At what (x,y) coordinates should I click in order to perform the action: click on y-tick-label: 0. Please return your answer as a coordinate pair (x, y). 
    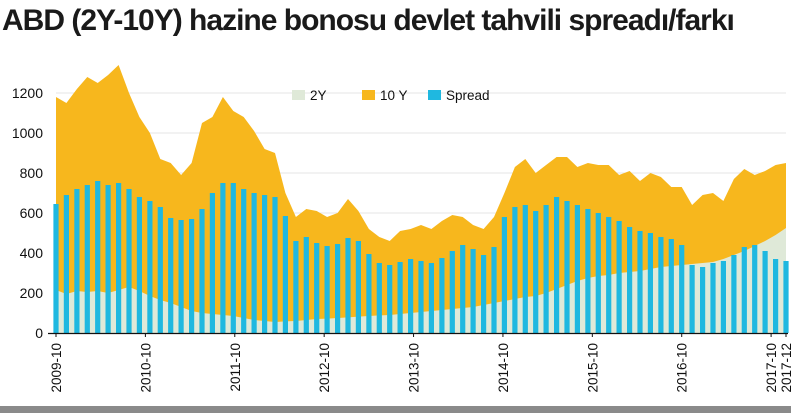
    Looking at the image, I should click on (39, 333).